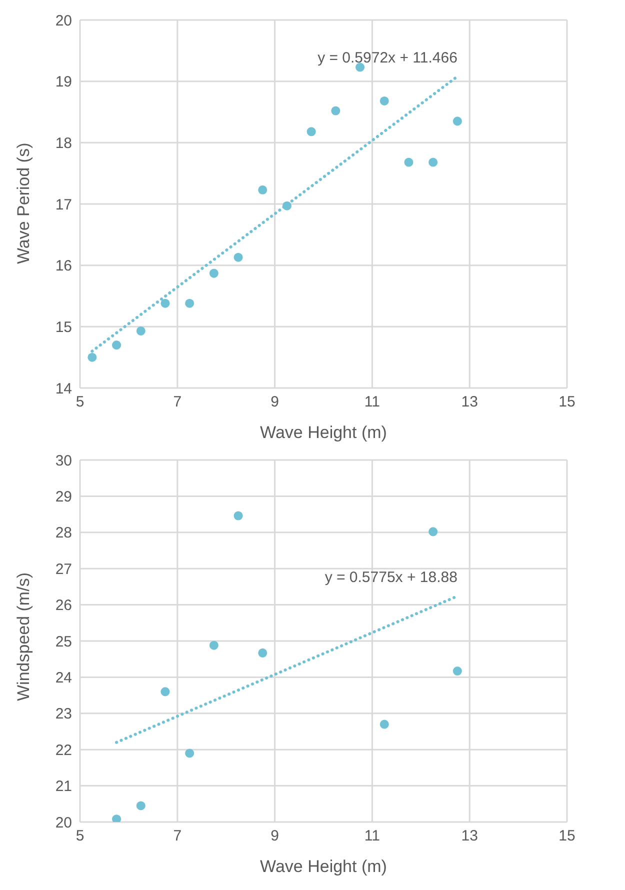 The width and height of the screenshot is (625, 890). What do you see at coordinates (24, 636) in the screenshot?
I see `y-axis-title: Windspeed (m/s)` at bounding box center [24, 636].